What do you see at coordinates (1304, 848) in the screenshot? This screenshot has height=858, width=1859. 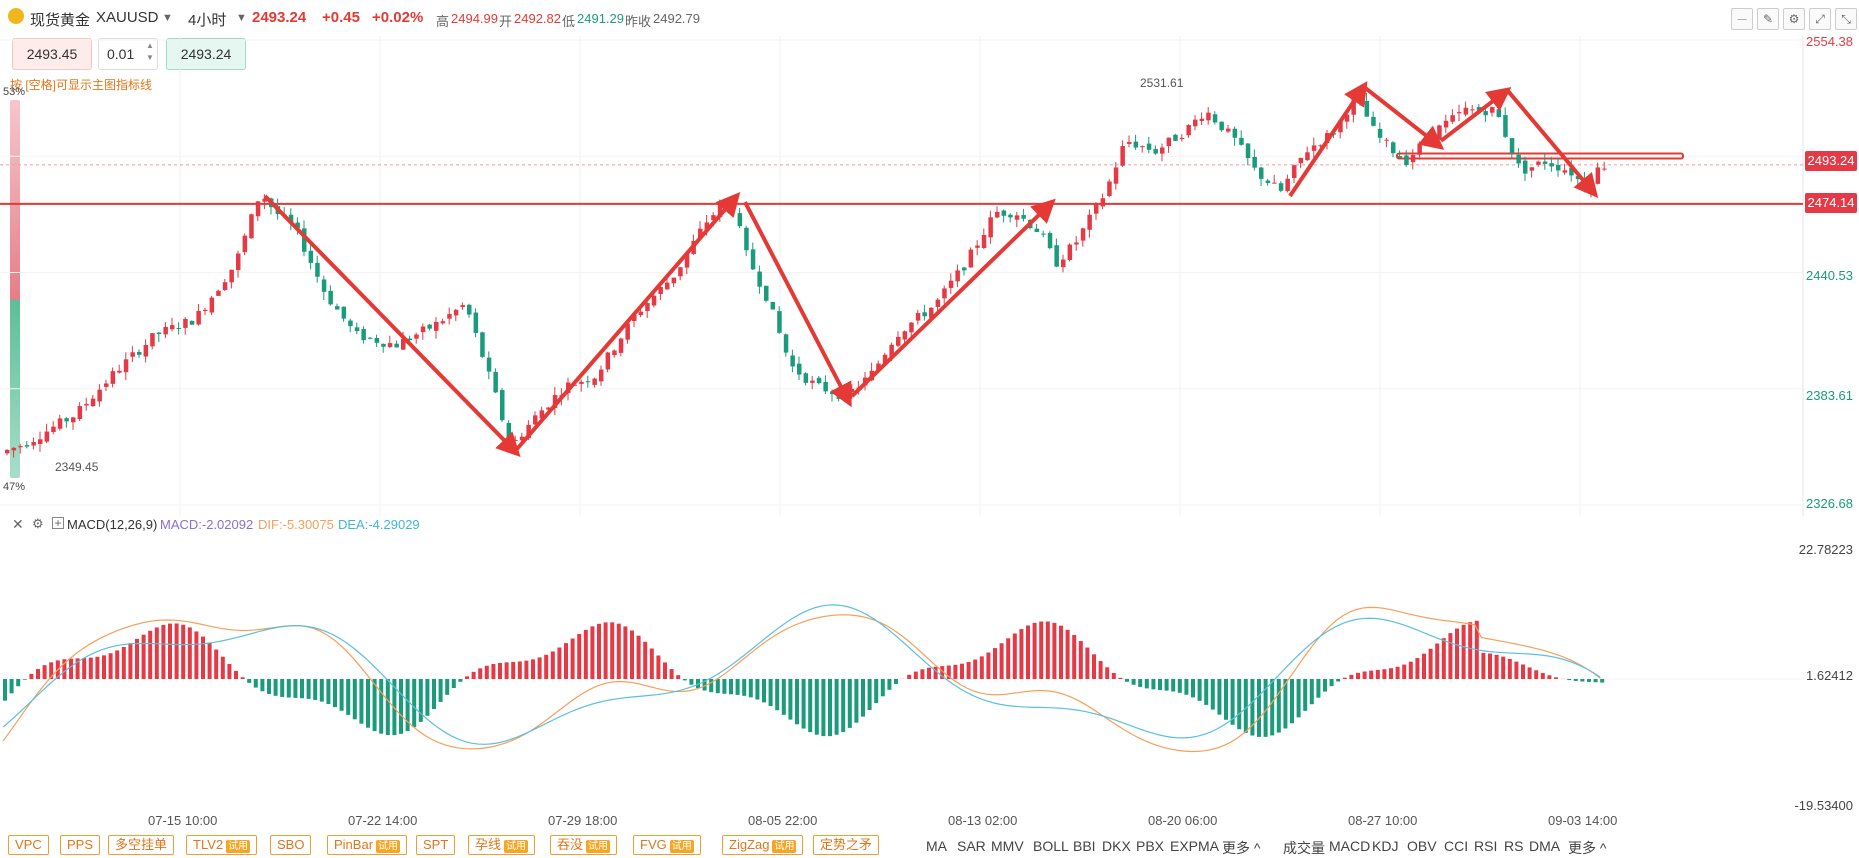 I see `sub-indicator-tab: 成交量` at bounding box center [1304, 848].